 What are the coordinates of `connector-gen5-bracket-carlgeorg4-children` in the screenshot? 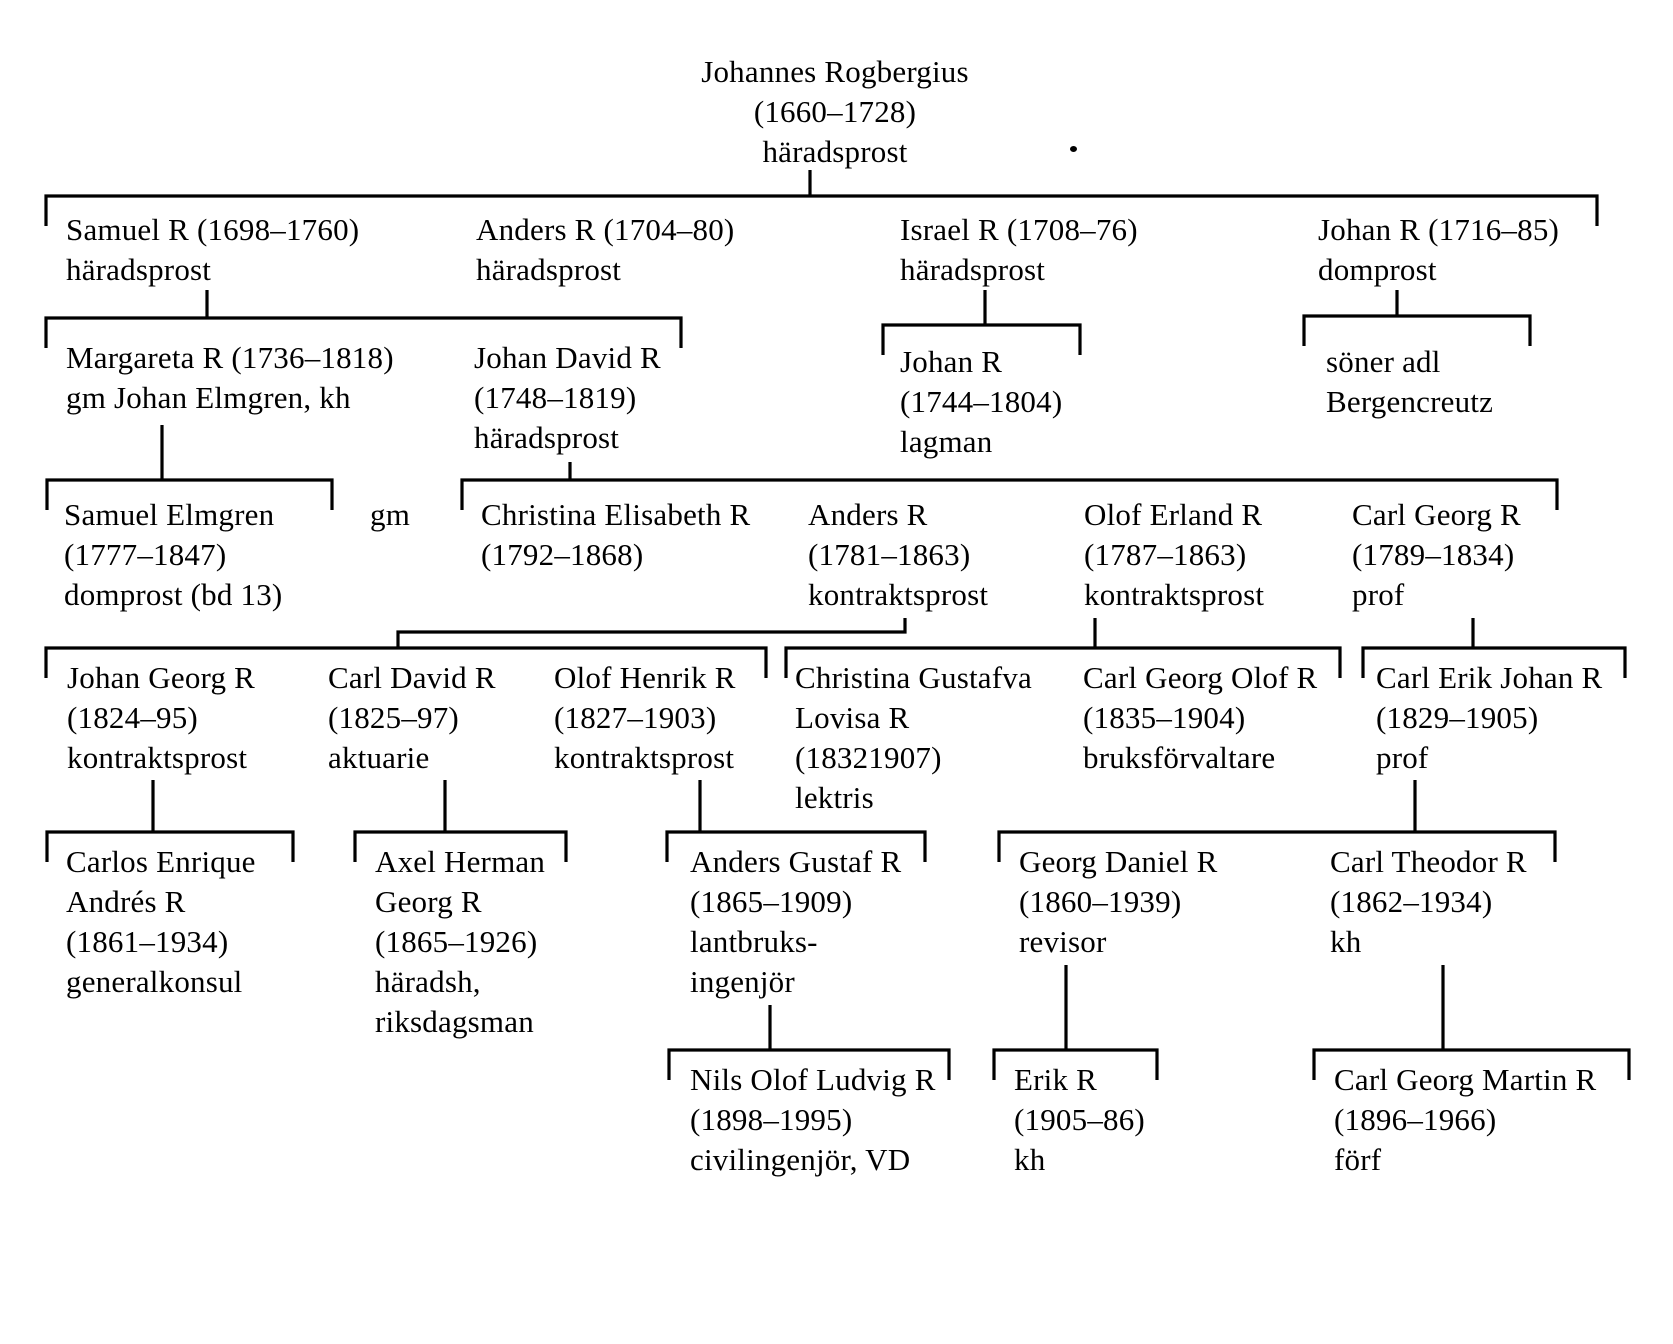 It's located at (1494, 662).